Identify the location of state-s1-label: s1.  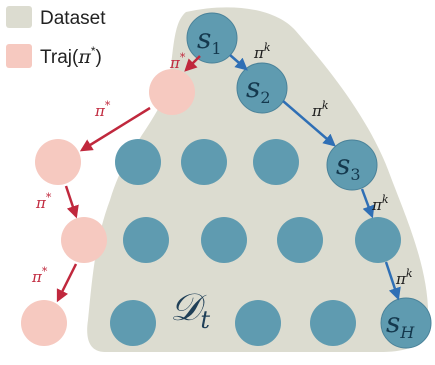
(209, 40).